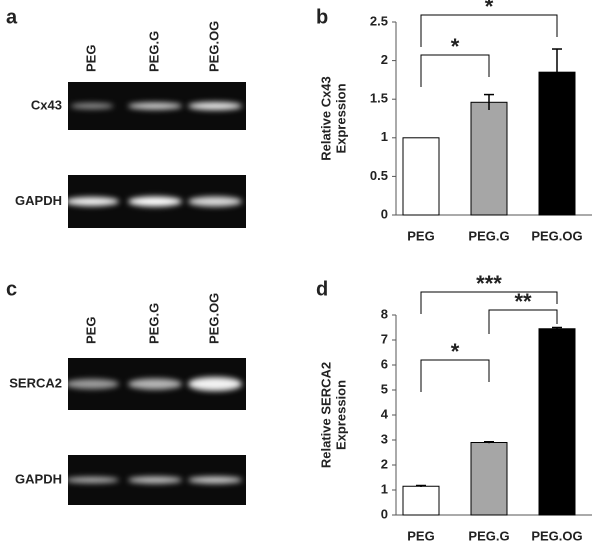 This screenshot has height=545, width=600. I want to click on y-tick-label: 5, so click(384, 388).